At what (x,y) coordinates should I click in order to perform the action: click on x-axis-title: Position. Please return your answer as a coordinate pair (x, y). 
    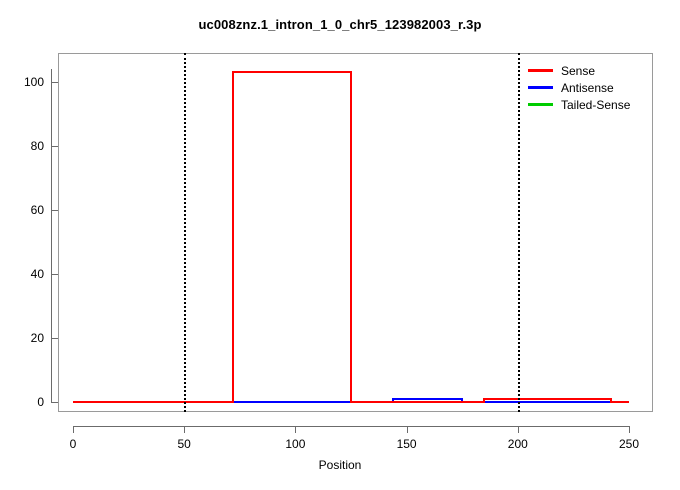
    Looking at the image, I should click on (340, 465).